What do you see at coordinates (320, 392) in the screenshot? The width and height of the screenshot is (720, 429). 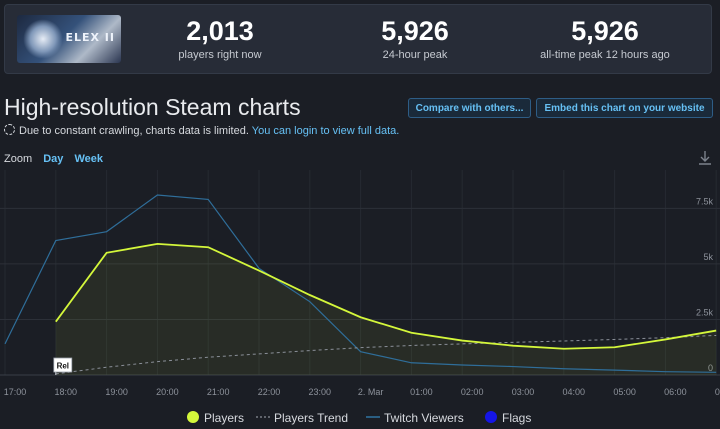 I see `x-tick-label: 23:00` at bounding box center [320, 392].